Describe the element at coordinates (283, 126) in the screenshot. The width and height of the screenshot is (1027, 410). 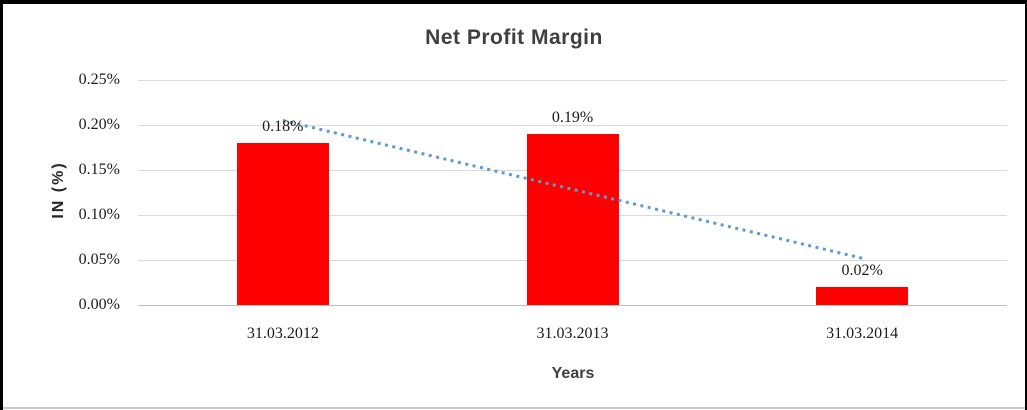
I see `bar-value-label: 0.18%` at that location.